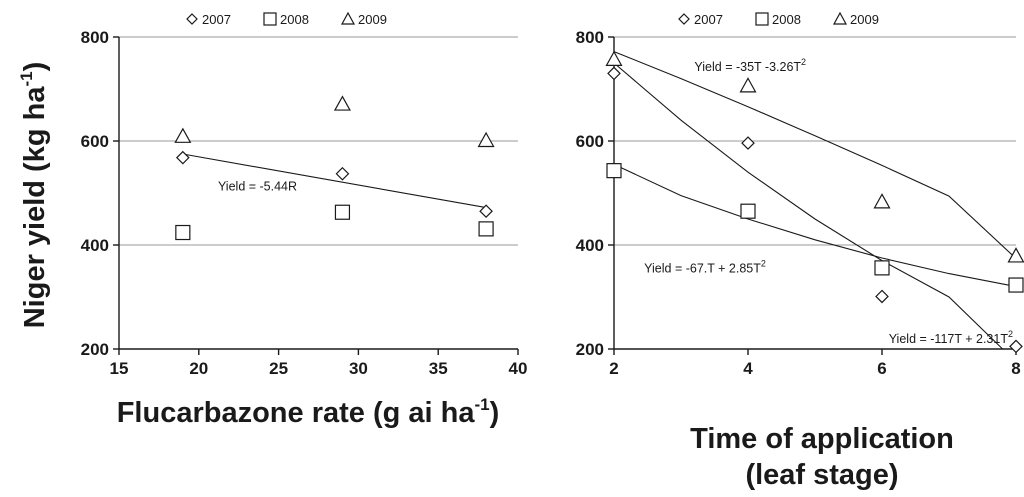 The width and height of the screenshot is (1024, 497). What do you see at coordinates (705, 267) in the screenshot?
I see `equation-label-1: Yield = -67.T + 2.85T2` at bounding box center [705, 267].